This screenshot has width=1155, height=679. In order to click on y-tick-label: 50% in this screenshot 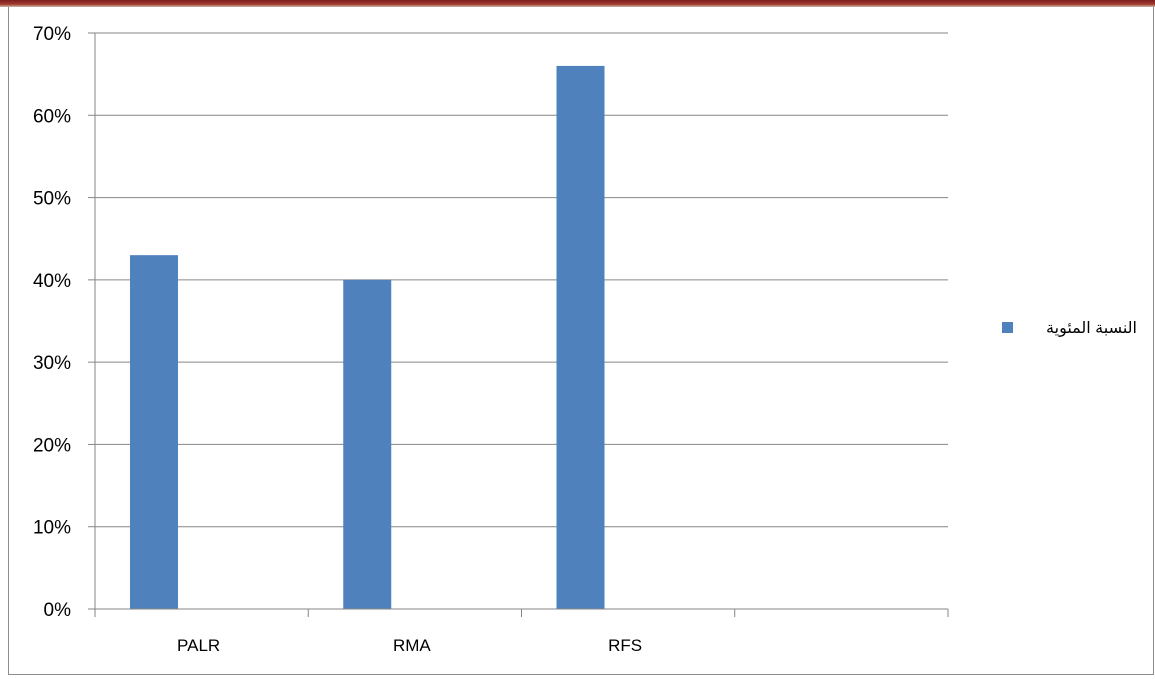, I will do `click(52, 199)`.